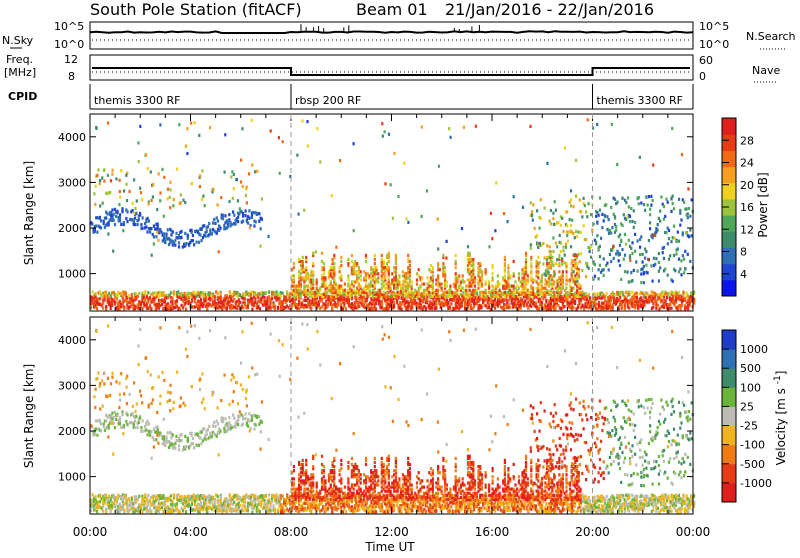 Image resolution: width=800 pixels, height=558 pixels. Describe the element at coordinates (729, 239) in the screenshot. I see `colorbar-swatch` at that location.